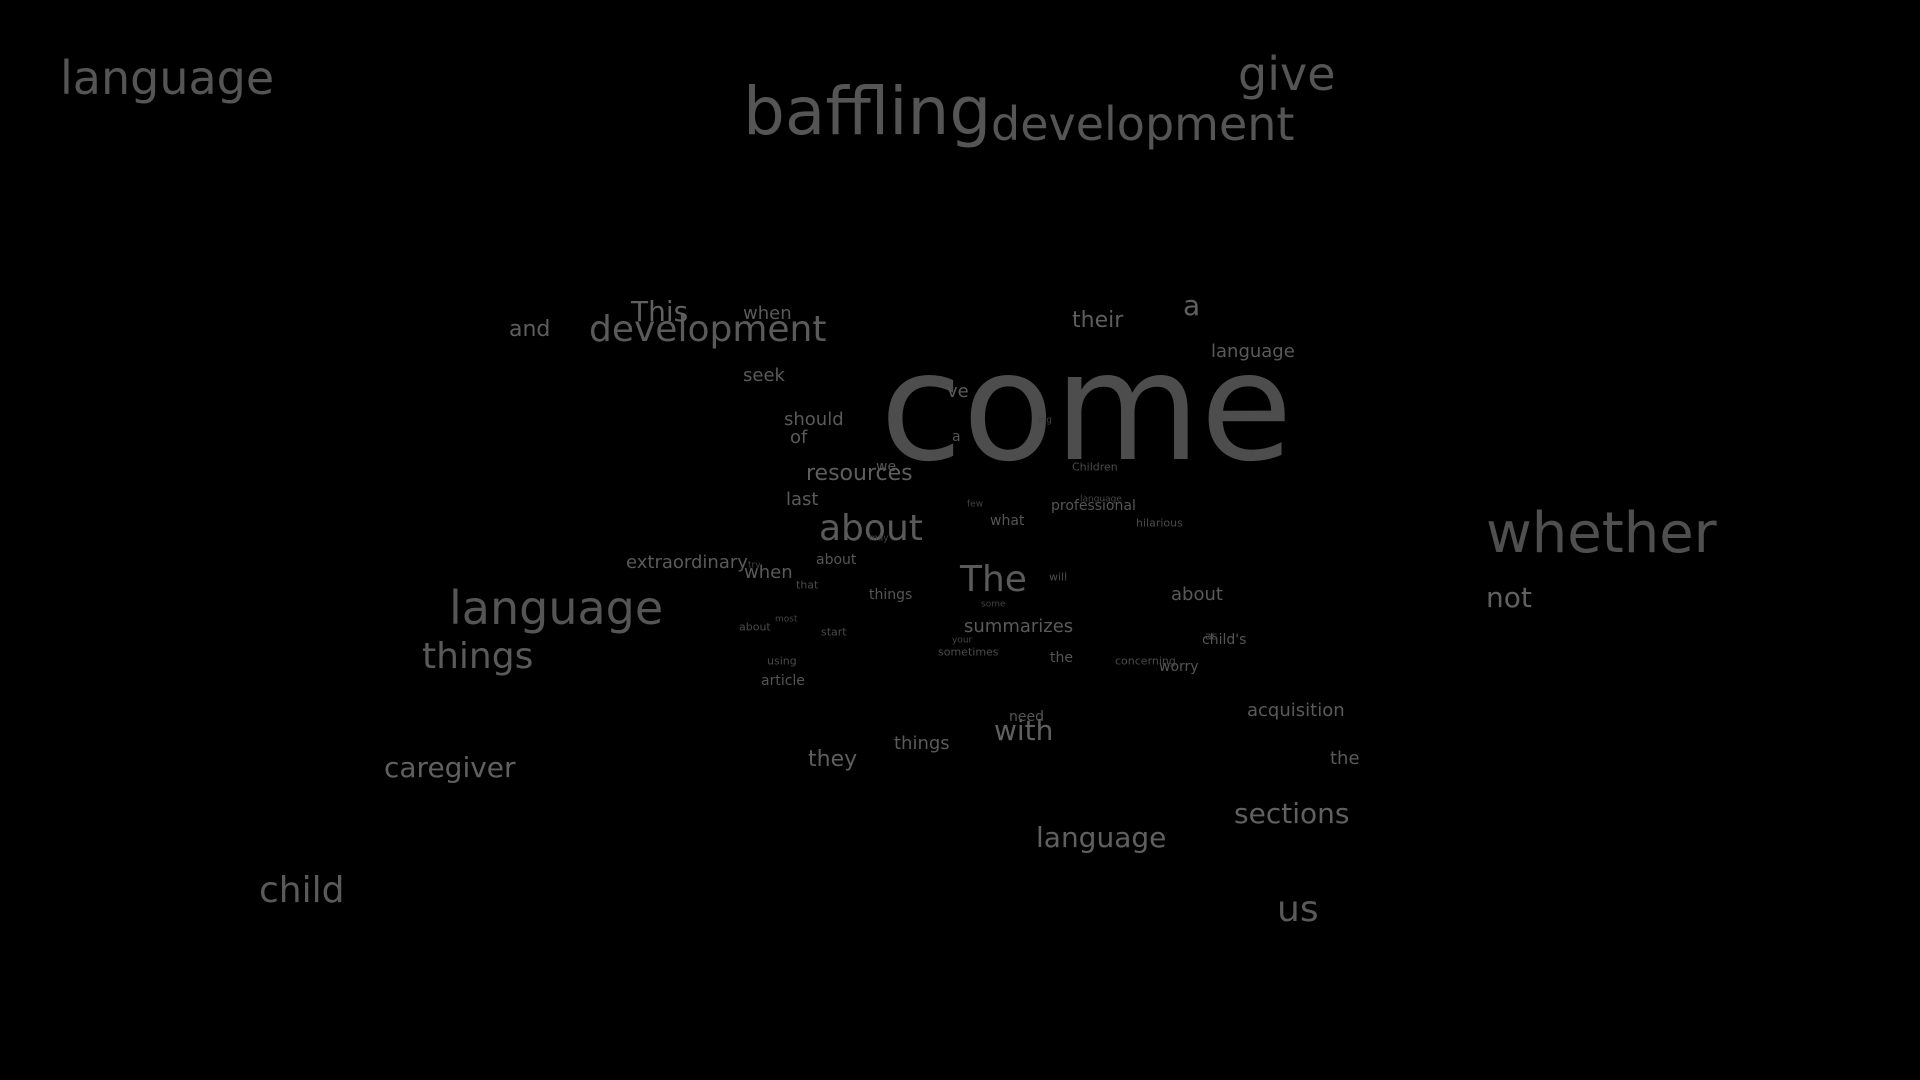 This screenshot has width=1920, height=1080. I want to click on word-whether: whether, so click(1601, 533).